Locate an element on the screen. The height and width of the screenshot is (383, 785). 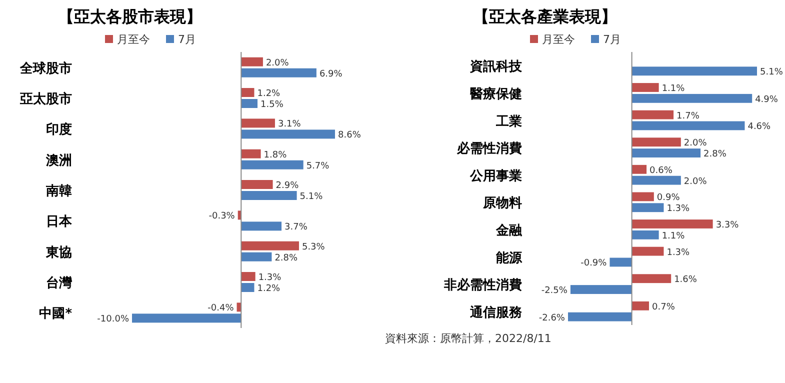
data-label: 0.7% is located at coordinates (664, 307).